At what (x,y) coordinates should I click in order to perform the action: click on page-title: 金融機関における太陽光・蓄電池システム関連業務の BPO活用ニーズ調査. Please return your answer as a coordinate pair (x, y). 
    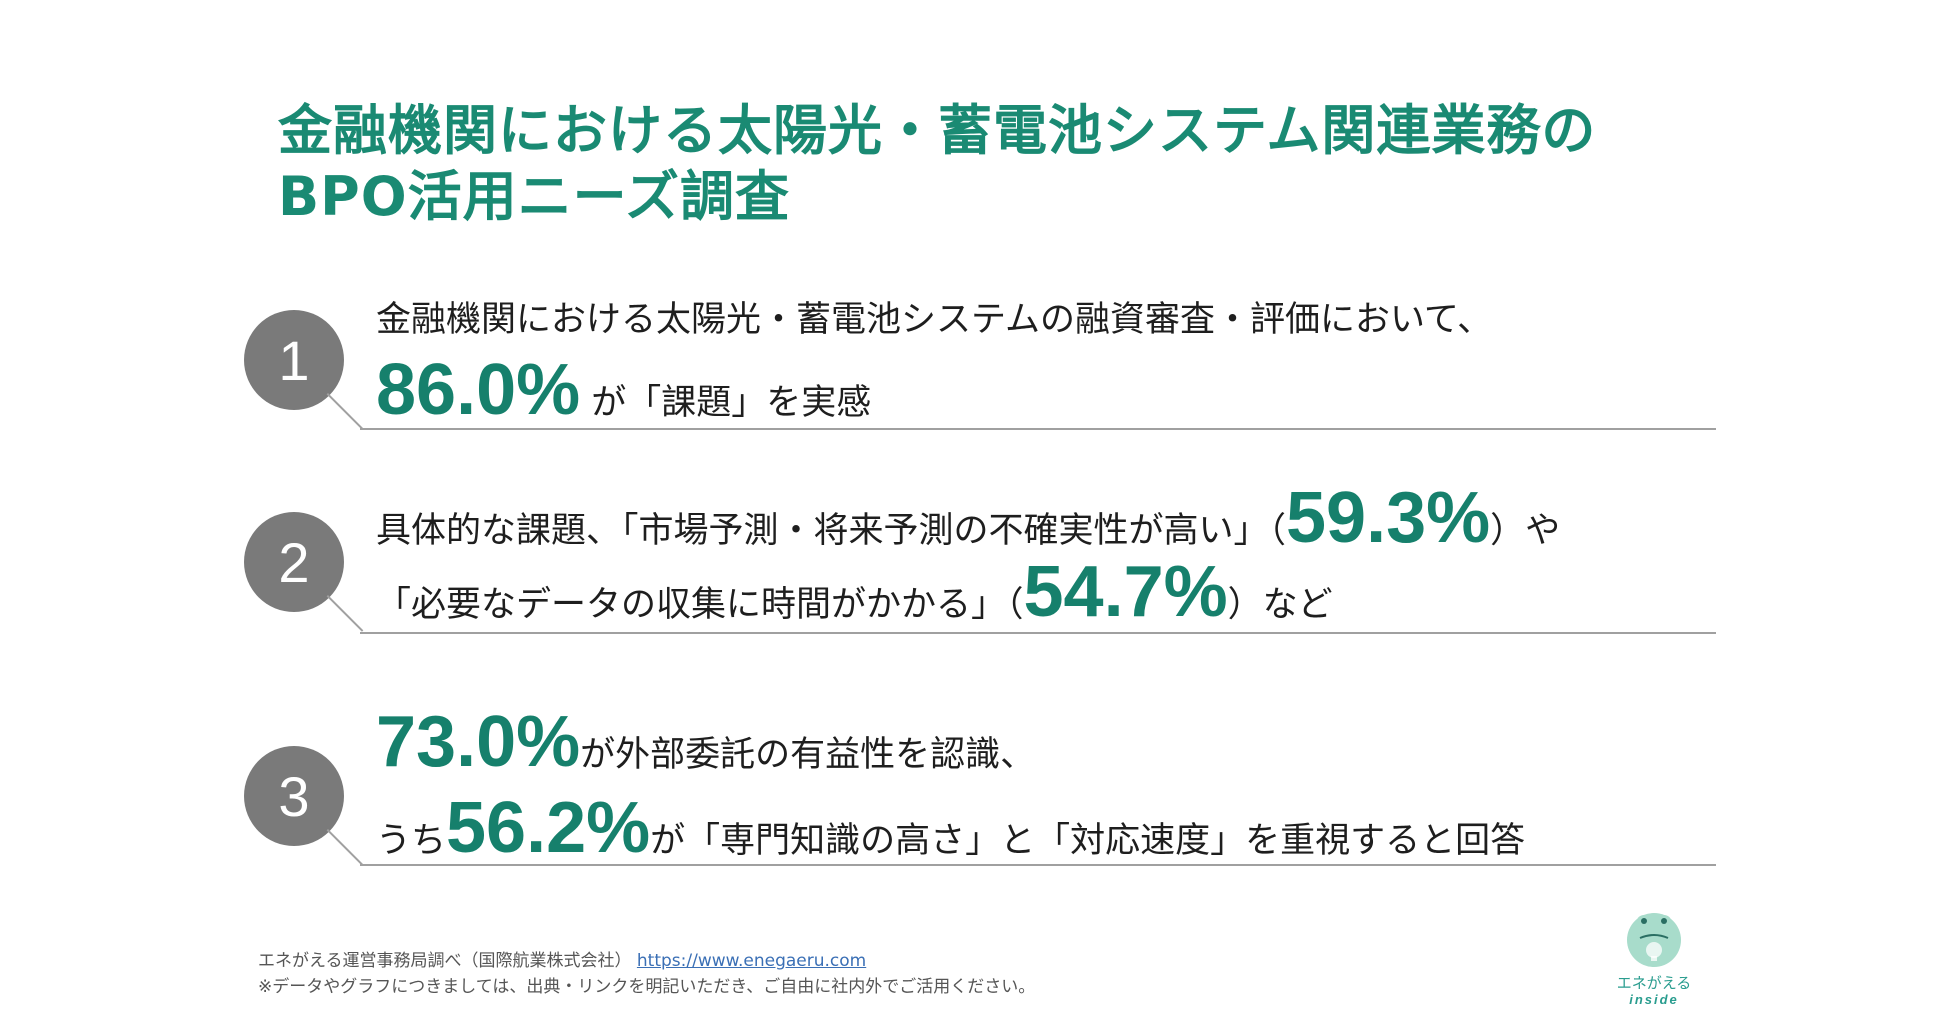
    Looking at the image, I should click on (937, 164).